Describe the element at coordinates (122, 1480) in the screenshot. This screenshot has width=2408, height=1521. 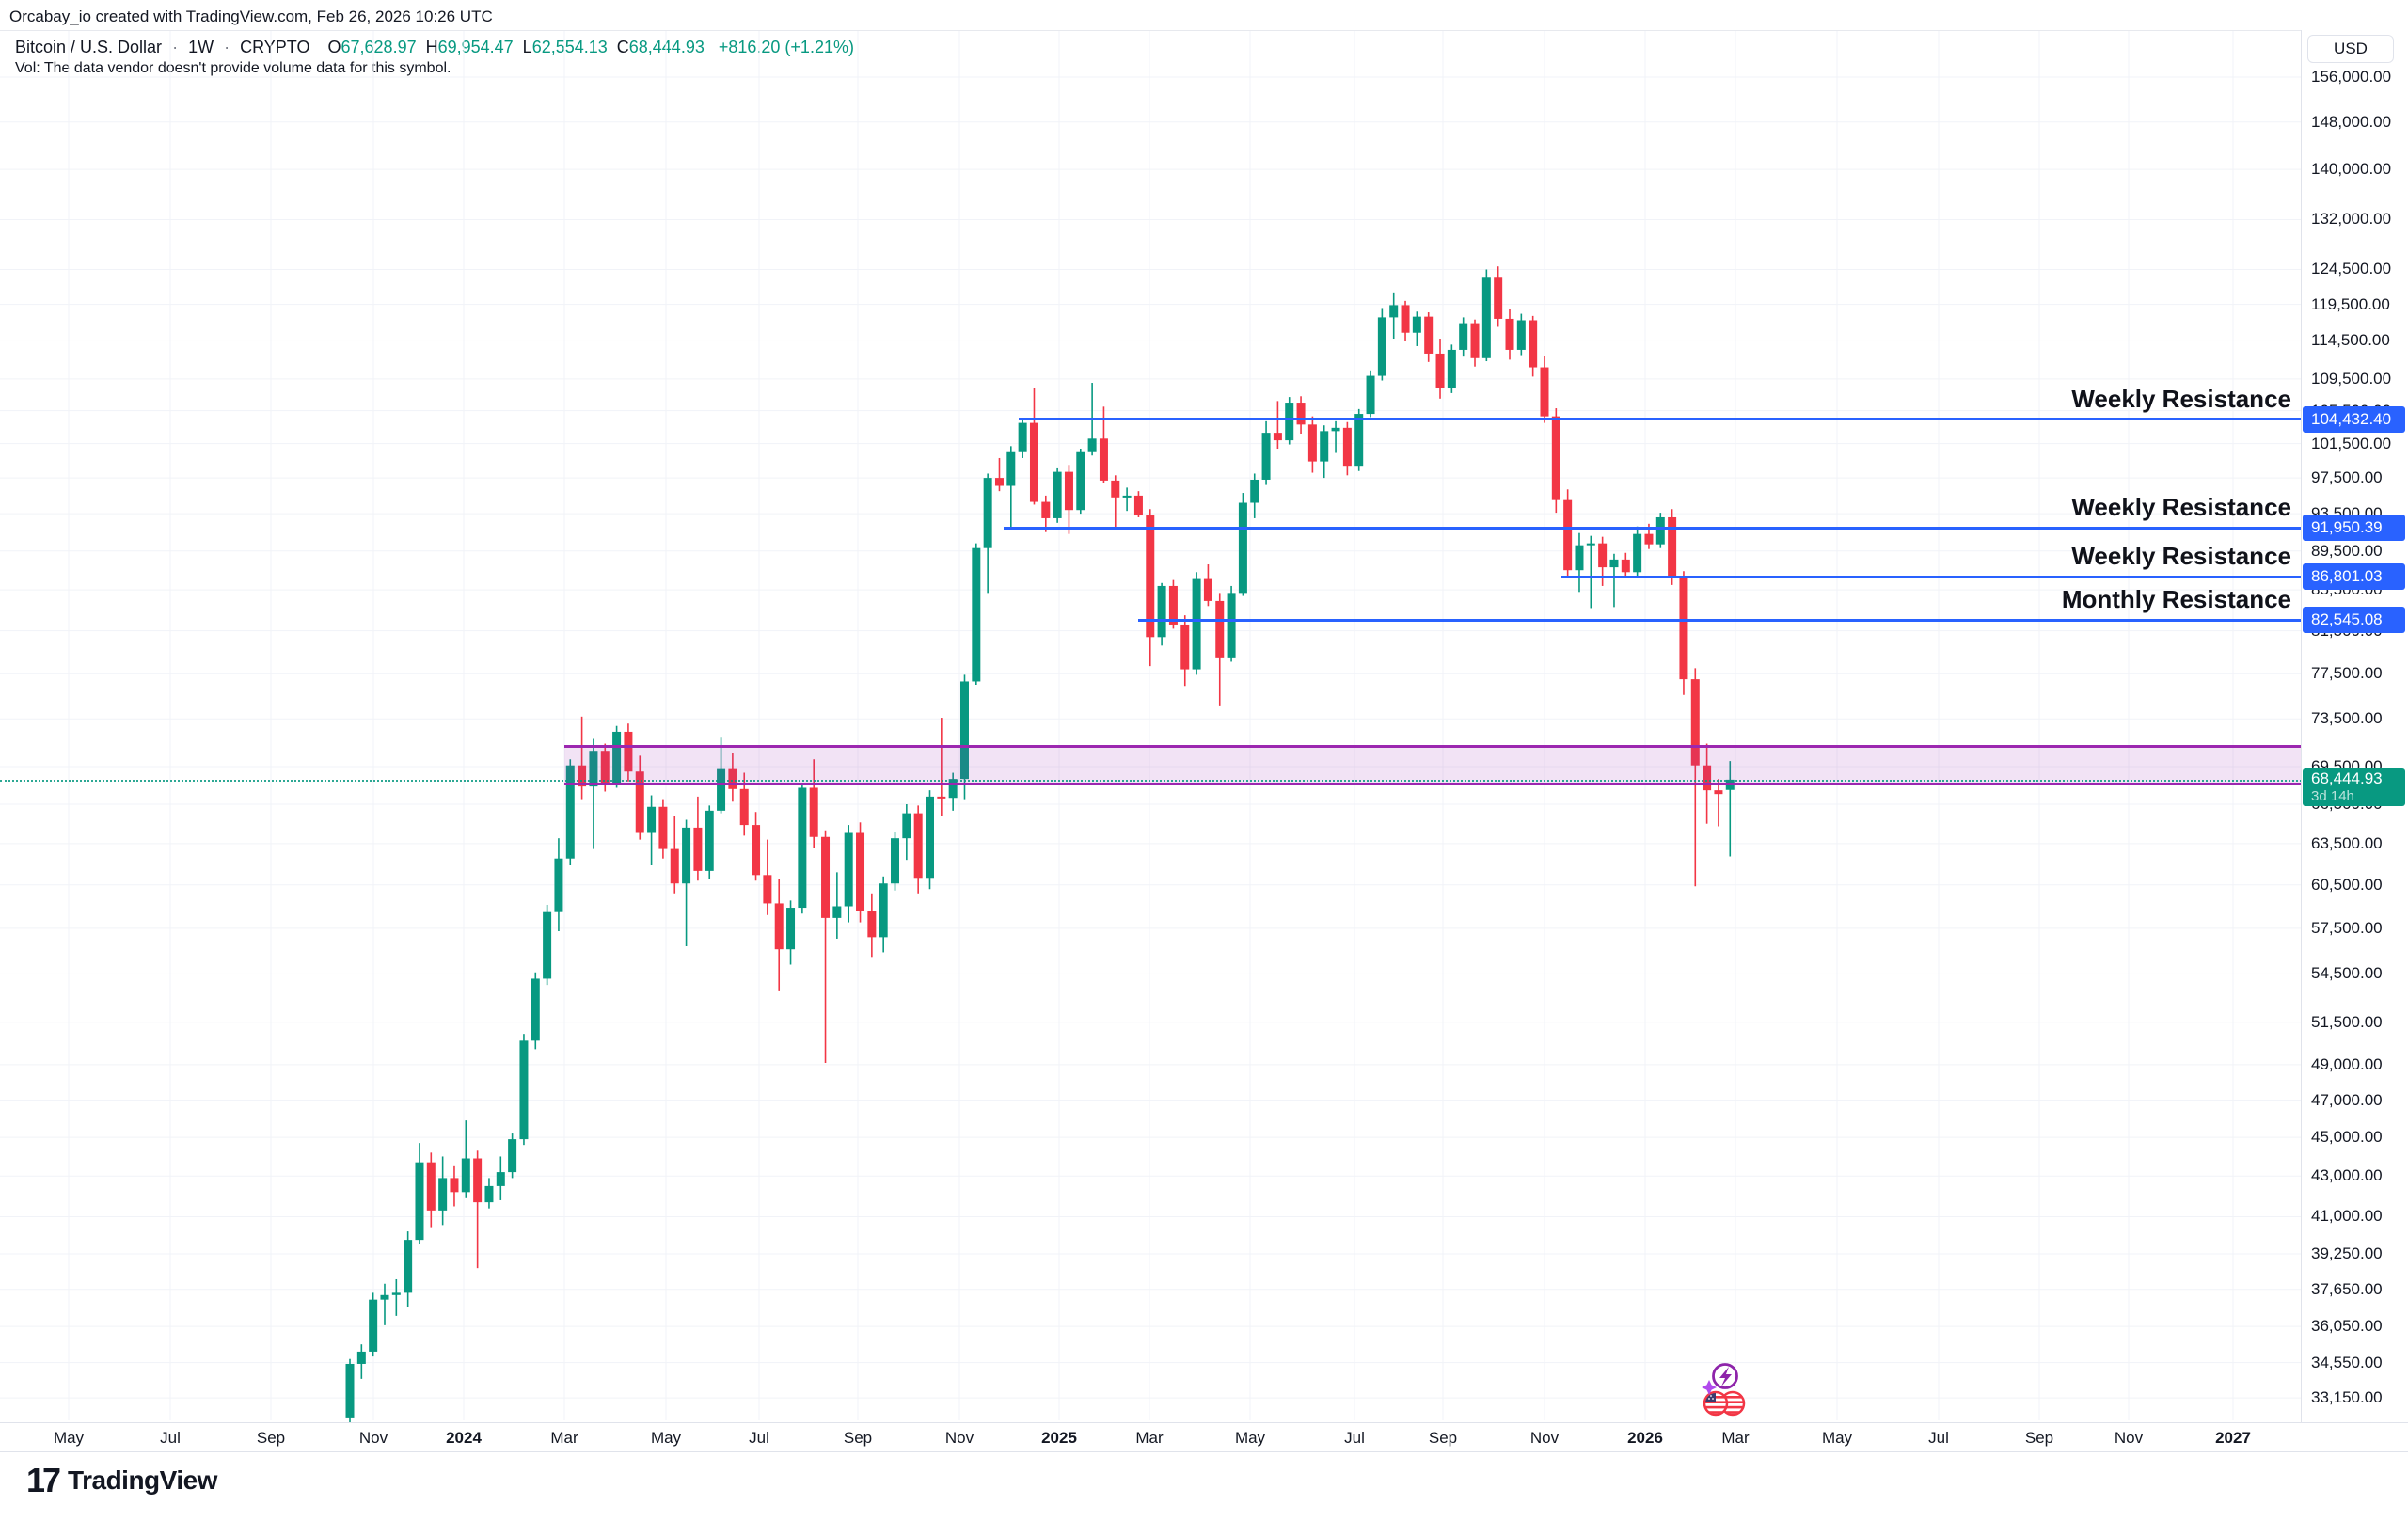
I see `tradingview-logo: 17 TradingView` at that location.